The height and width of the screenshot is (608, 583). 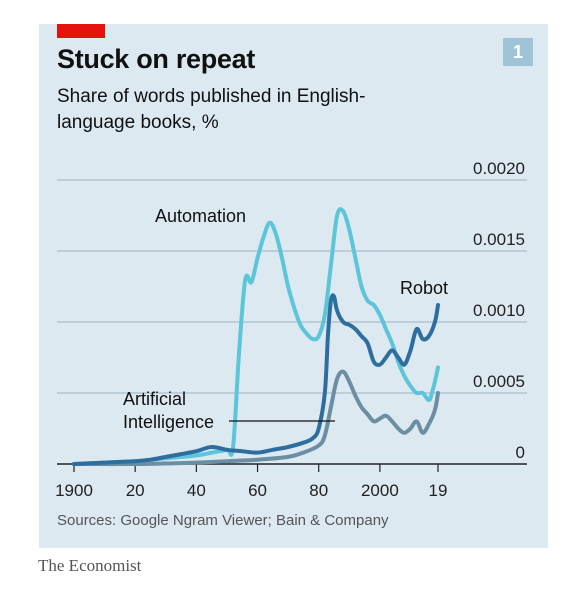 I want to click on annotation-automation: Automation, so click(x=200, y=216).